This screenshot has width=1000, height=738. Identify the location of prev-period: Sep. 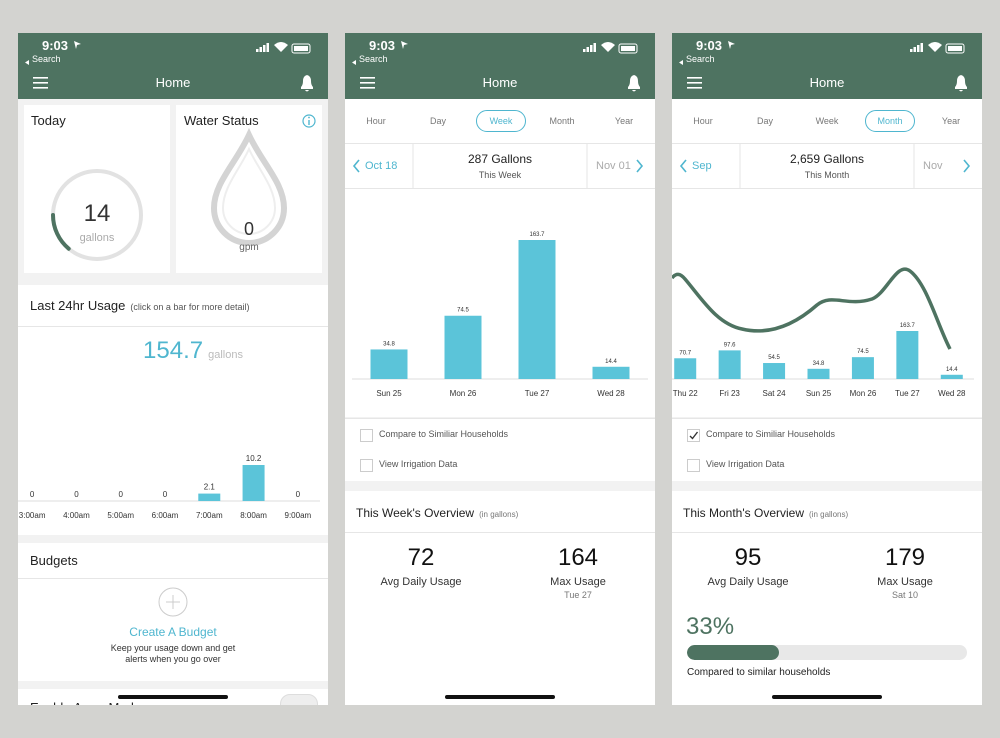
(702, 166).